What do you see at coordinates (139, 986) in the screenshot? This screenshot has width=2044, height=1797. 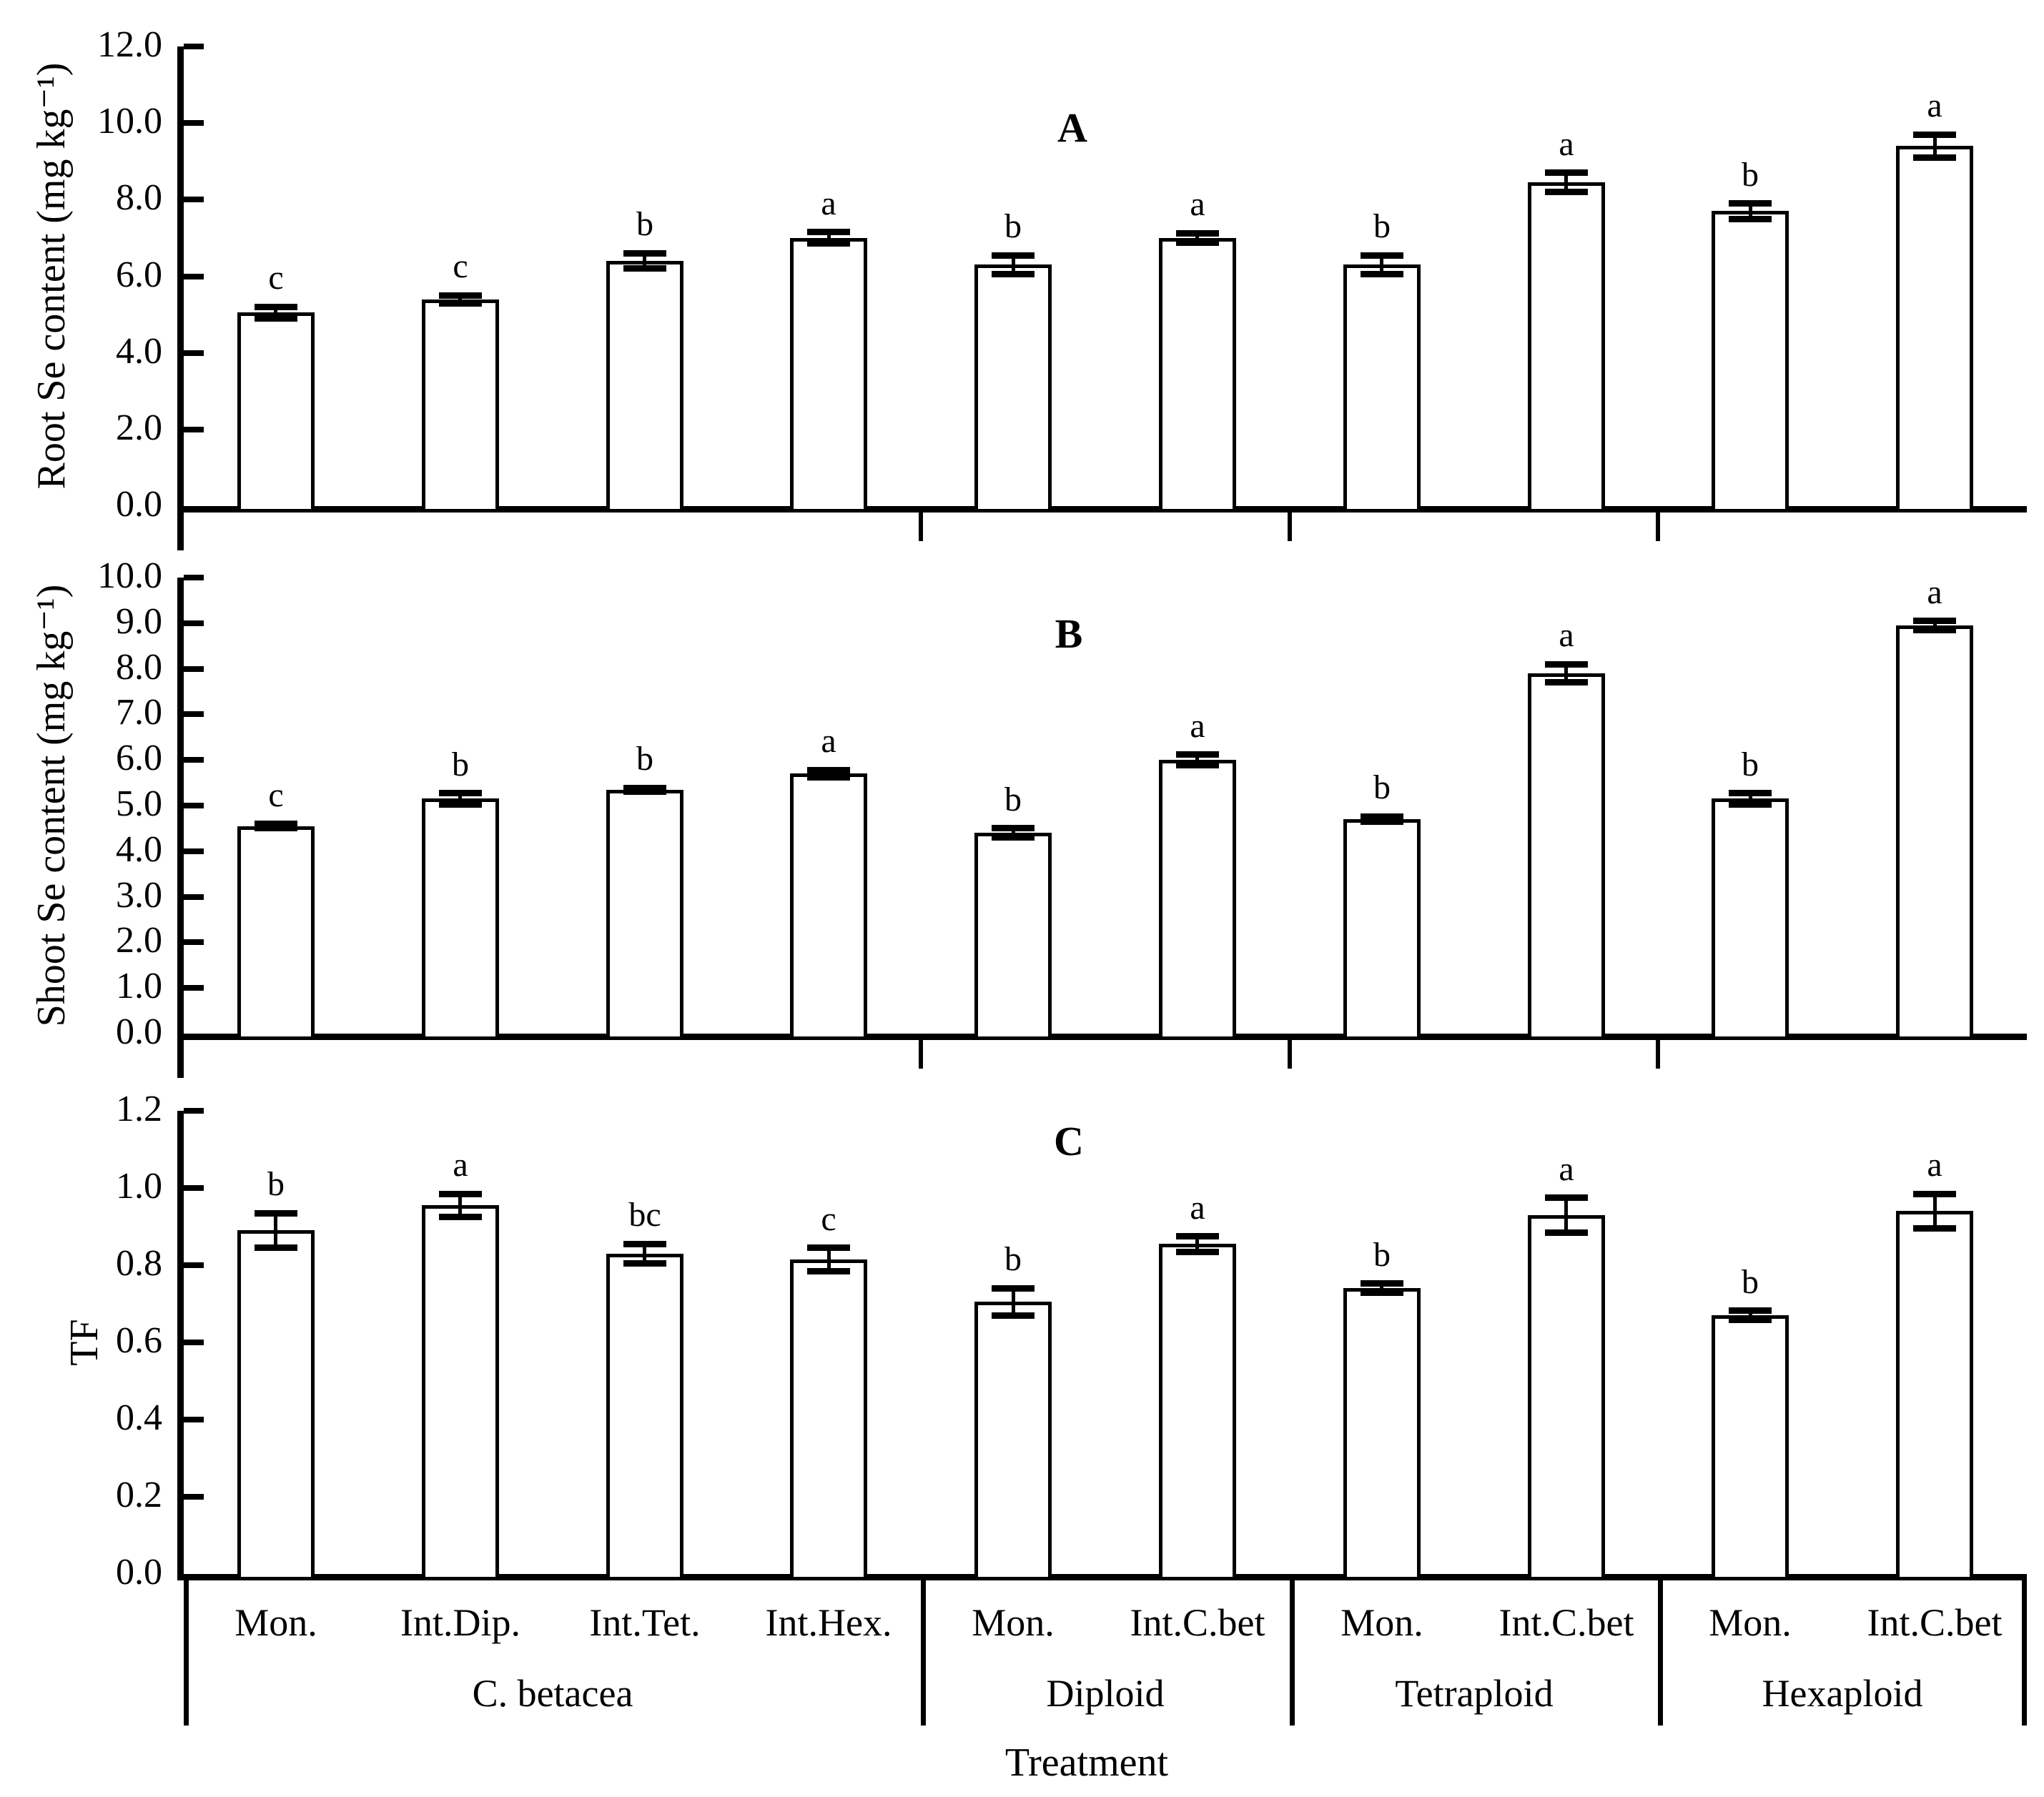 I see `y-tick-label: 1.0` at bounding box center [139, 986].